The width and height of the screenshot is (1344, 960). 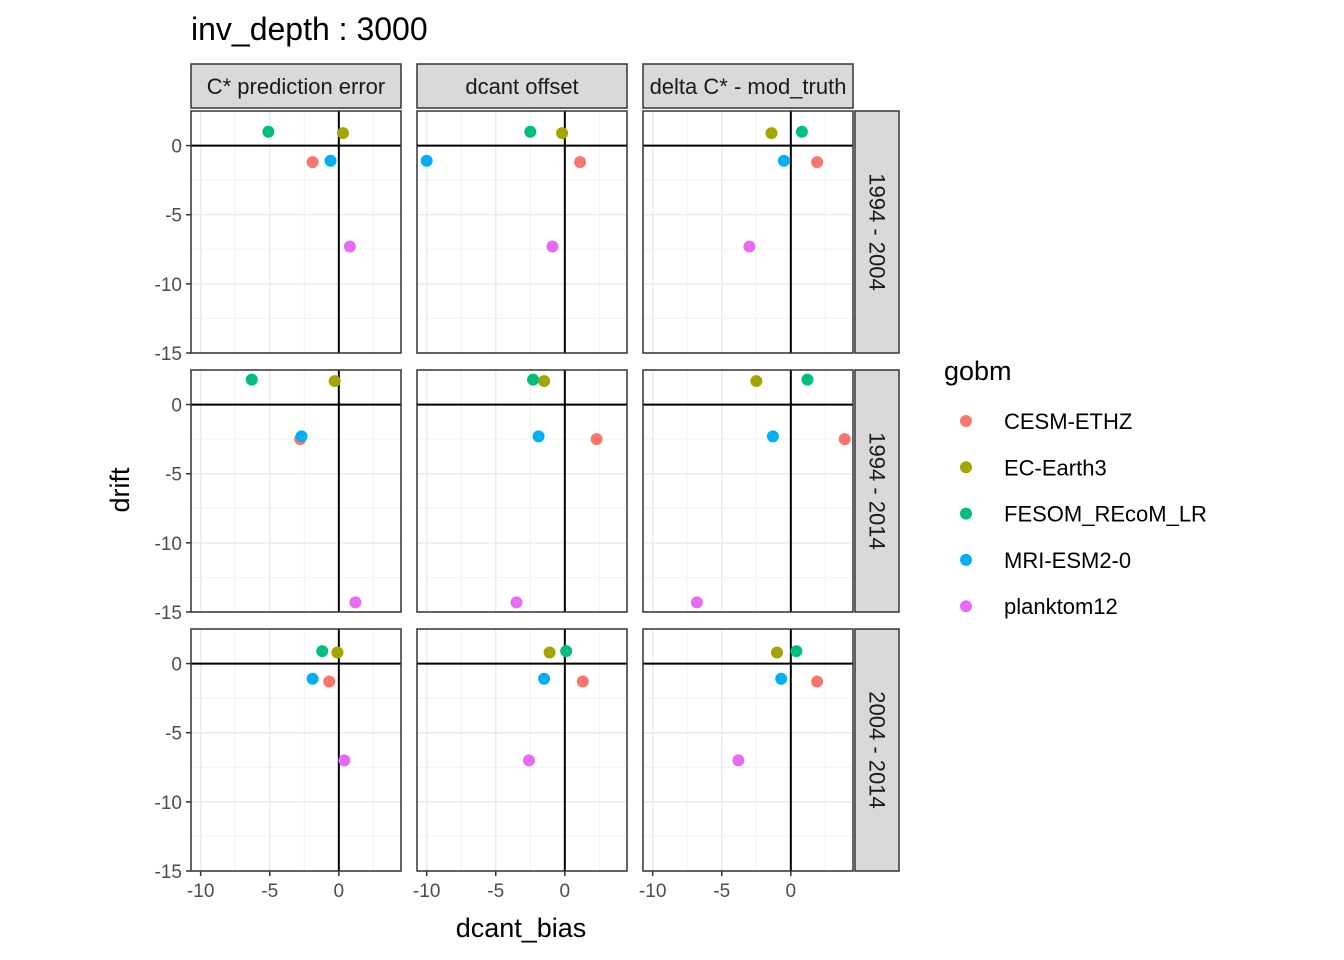 What do you see at coordinates (1105, 514) in the screenshot?
I see `legend-label: FESOM_REcoM_LR` at bounding box center [1105, 514].